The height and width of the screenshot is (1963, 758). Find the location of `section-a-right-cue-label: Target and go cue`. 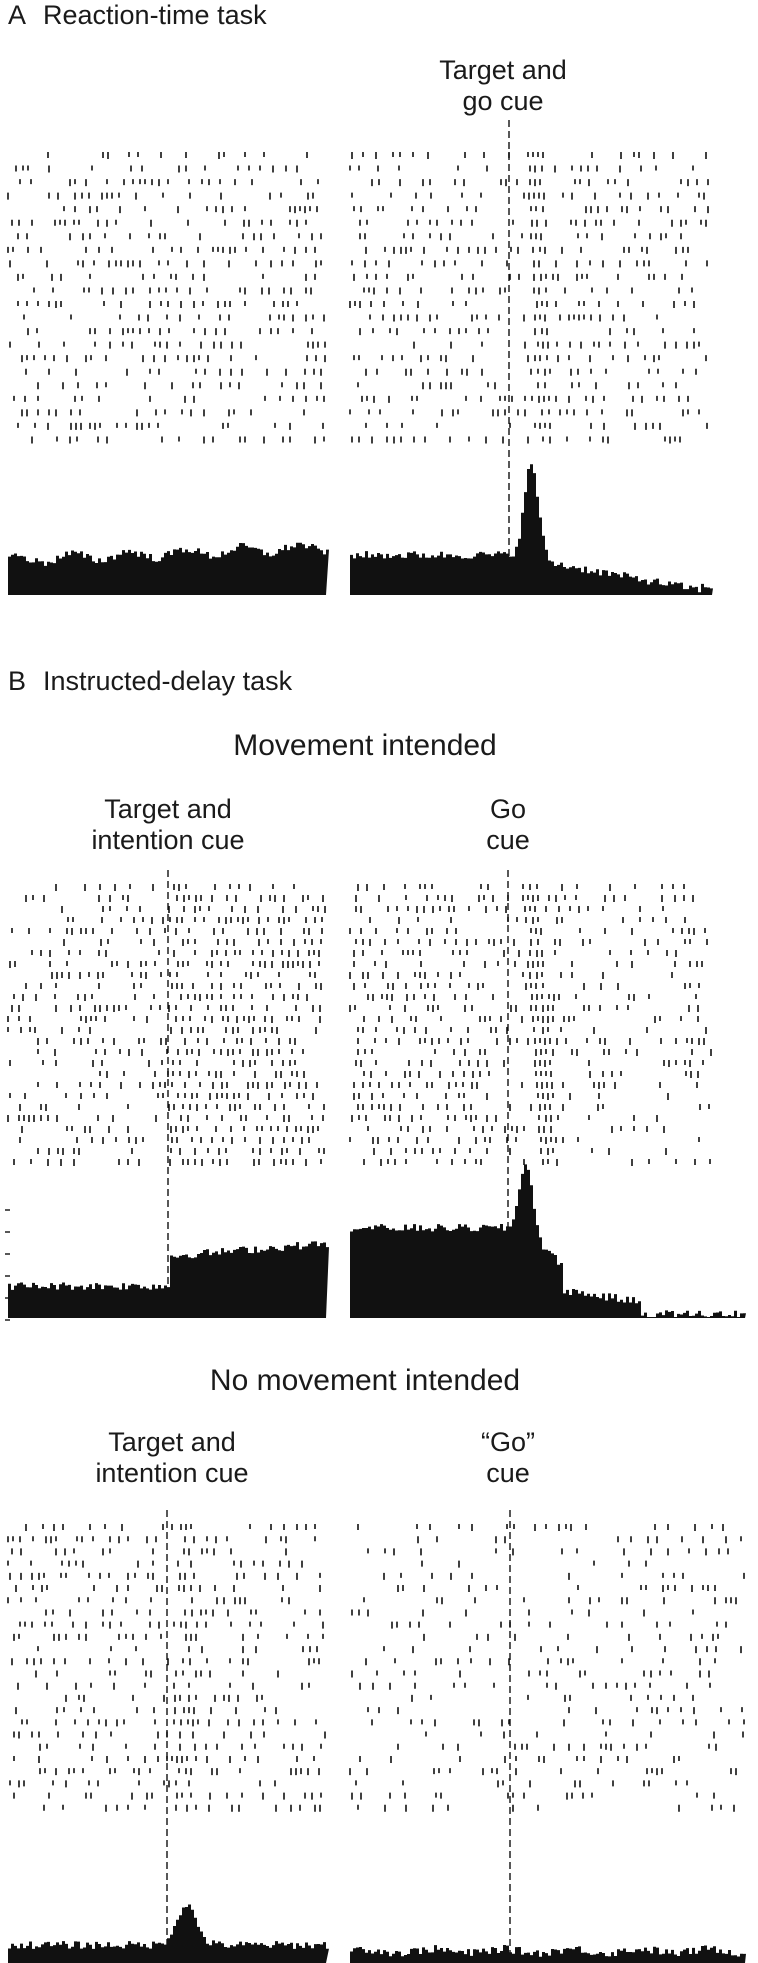

section-a-right-cue-label: Target and go cue is located at coordinates (503, 85).